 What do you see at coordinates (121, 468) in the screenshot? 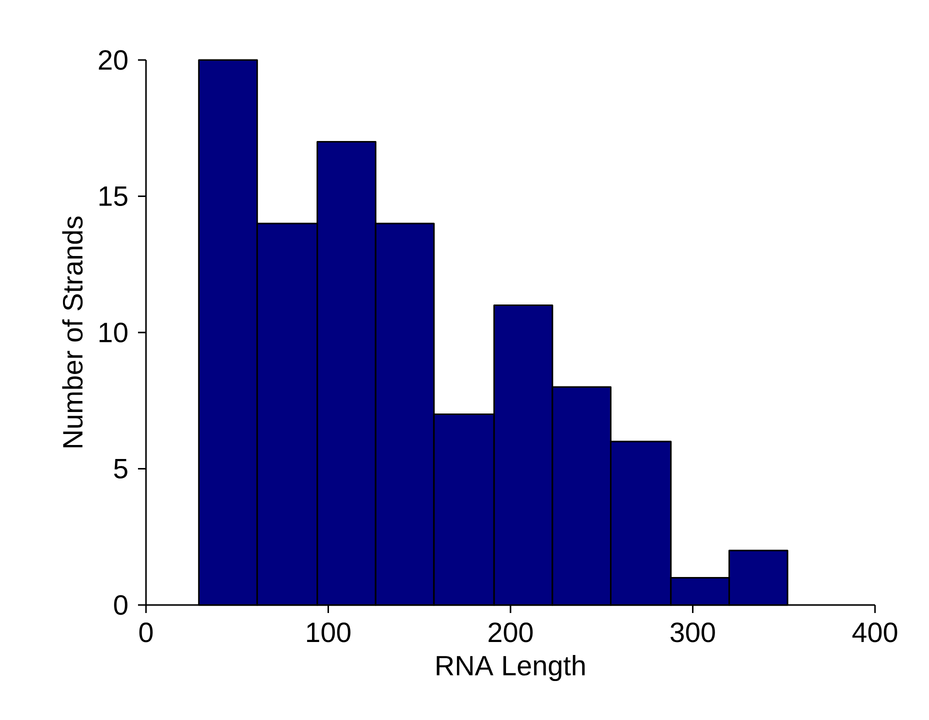
I see `y-tick-label: 5` at bounding box center [121, 468].